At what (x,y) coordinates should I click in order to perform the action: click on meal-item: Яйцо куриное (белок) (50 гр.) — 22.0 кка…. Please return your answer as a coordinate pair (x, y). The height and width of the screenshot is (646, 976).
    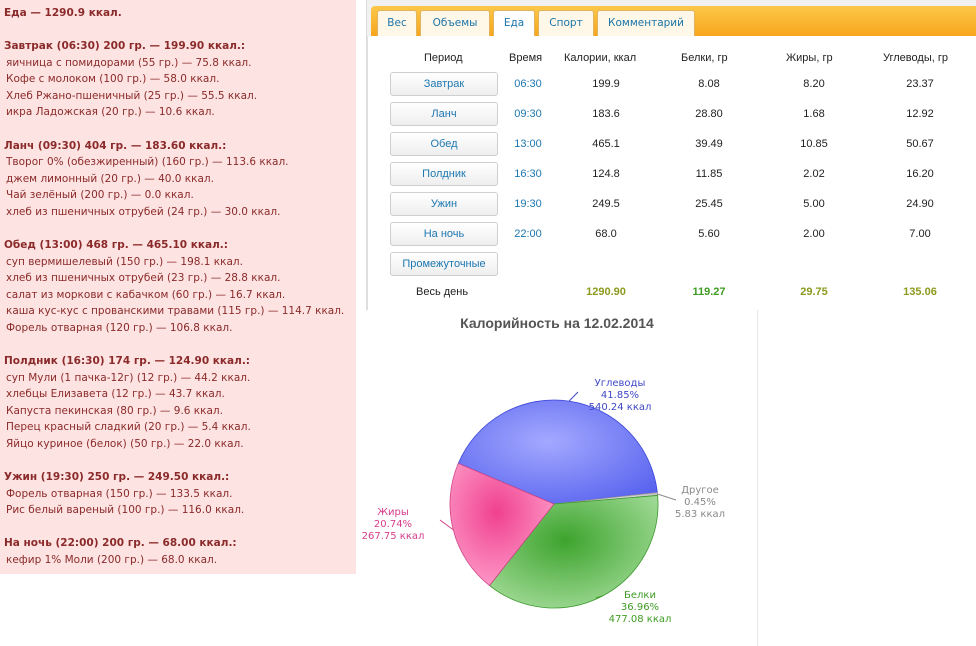
    Looking at the image, I should click on (125, 443).